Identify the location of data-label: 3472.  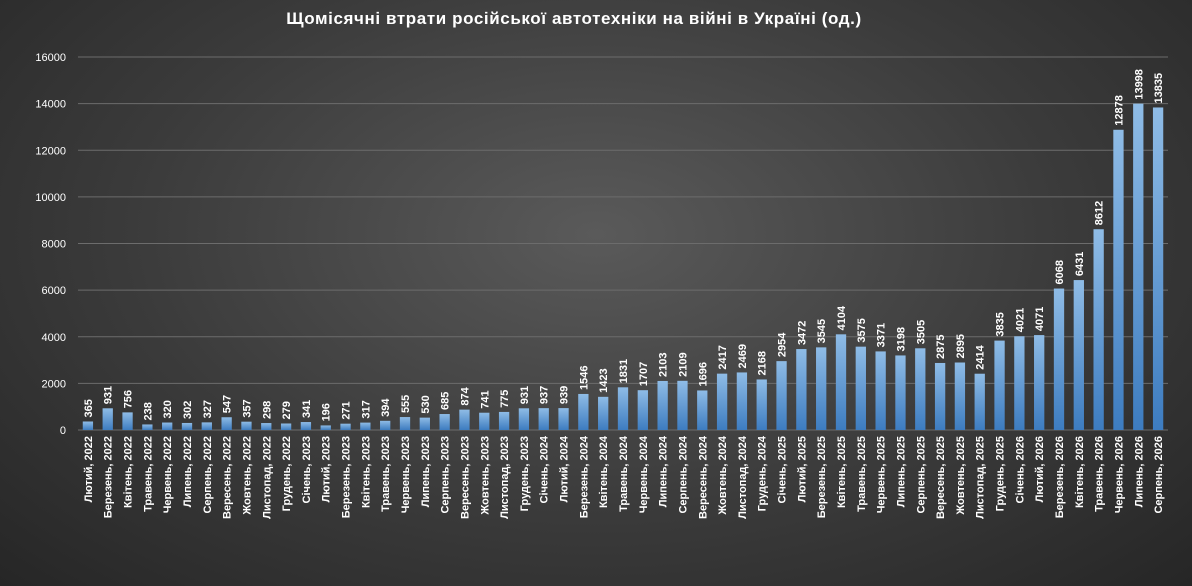
(802, 333).